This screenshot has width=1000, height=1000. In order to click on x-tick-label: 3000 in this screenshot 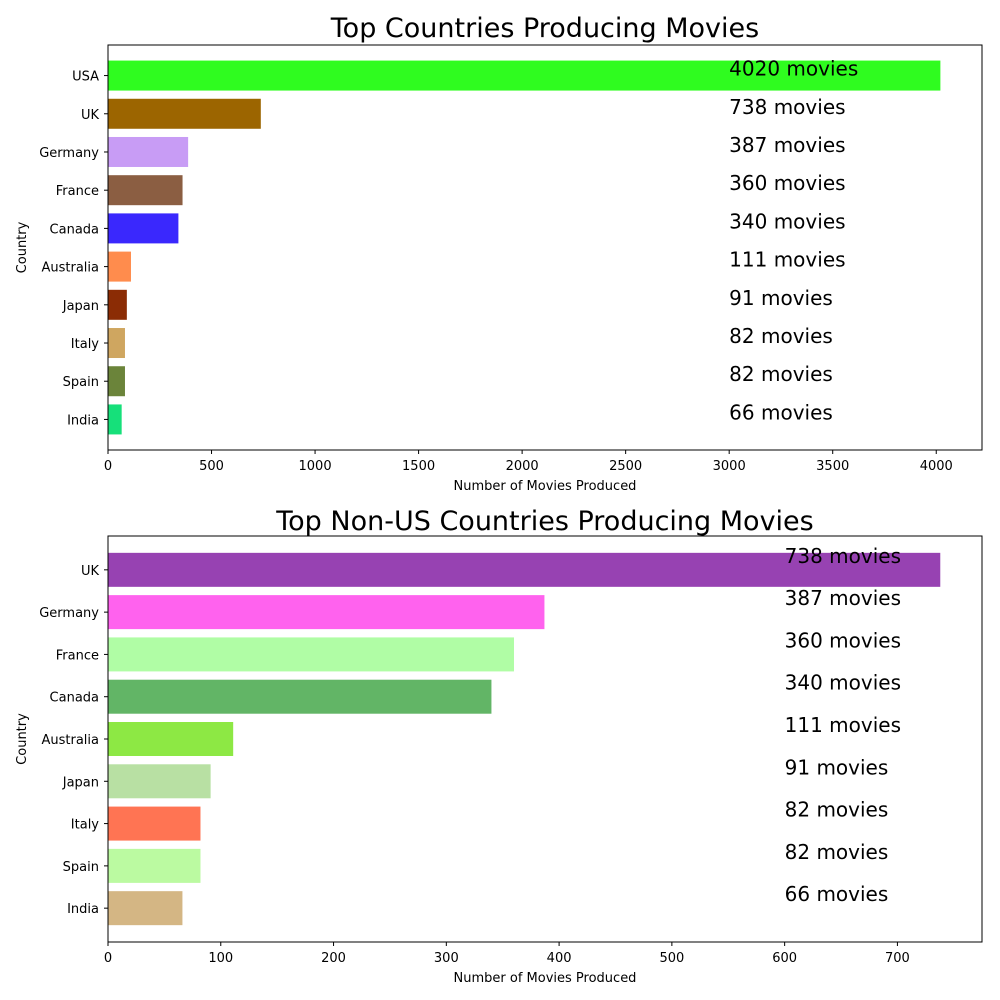, I will do `click(729, 466)`.